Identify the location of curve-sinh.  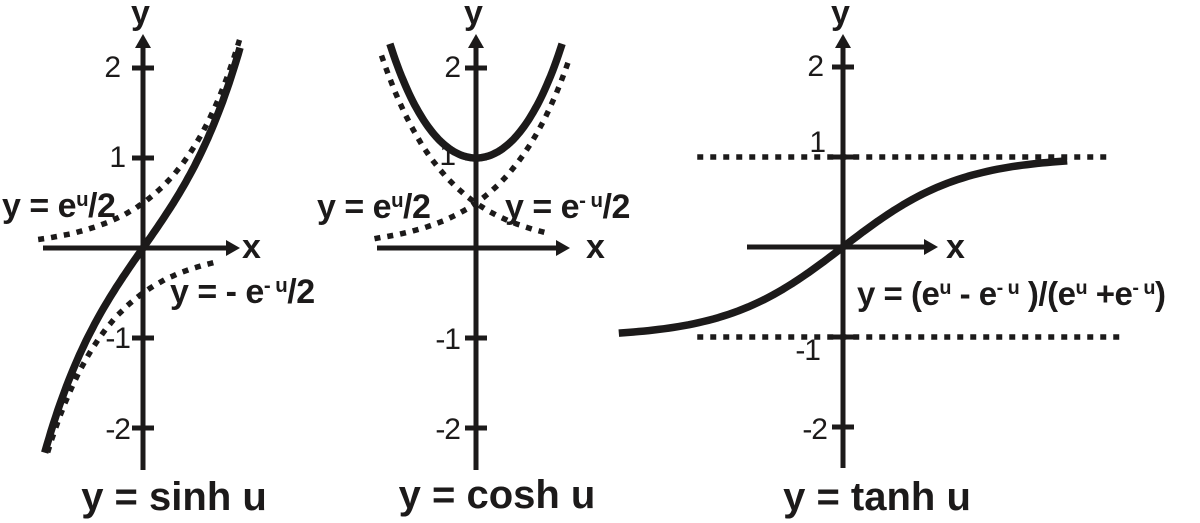
(142, 250).